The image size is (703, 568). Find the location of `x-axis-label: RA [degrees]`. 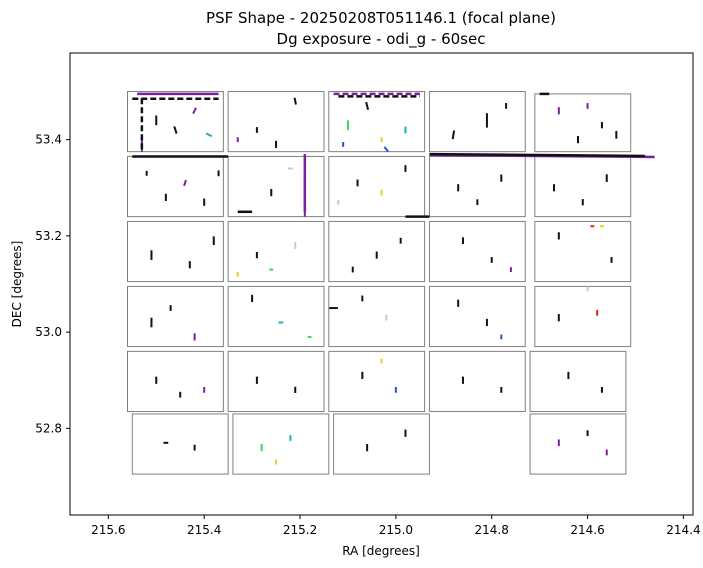

x-axis-label: RA [degrees] is located at coordinates (381, 551).